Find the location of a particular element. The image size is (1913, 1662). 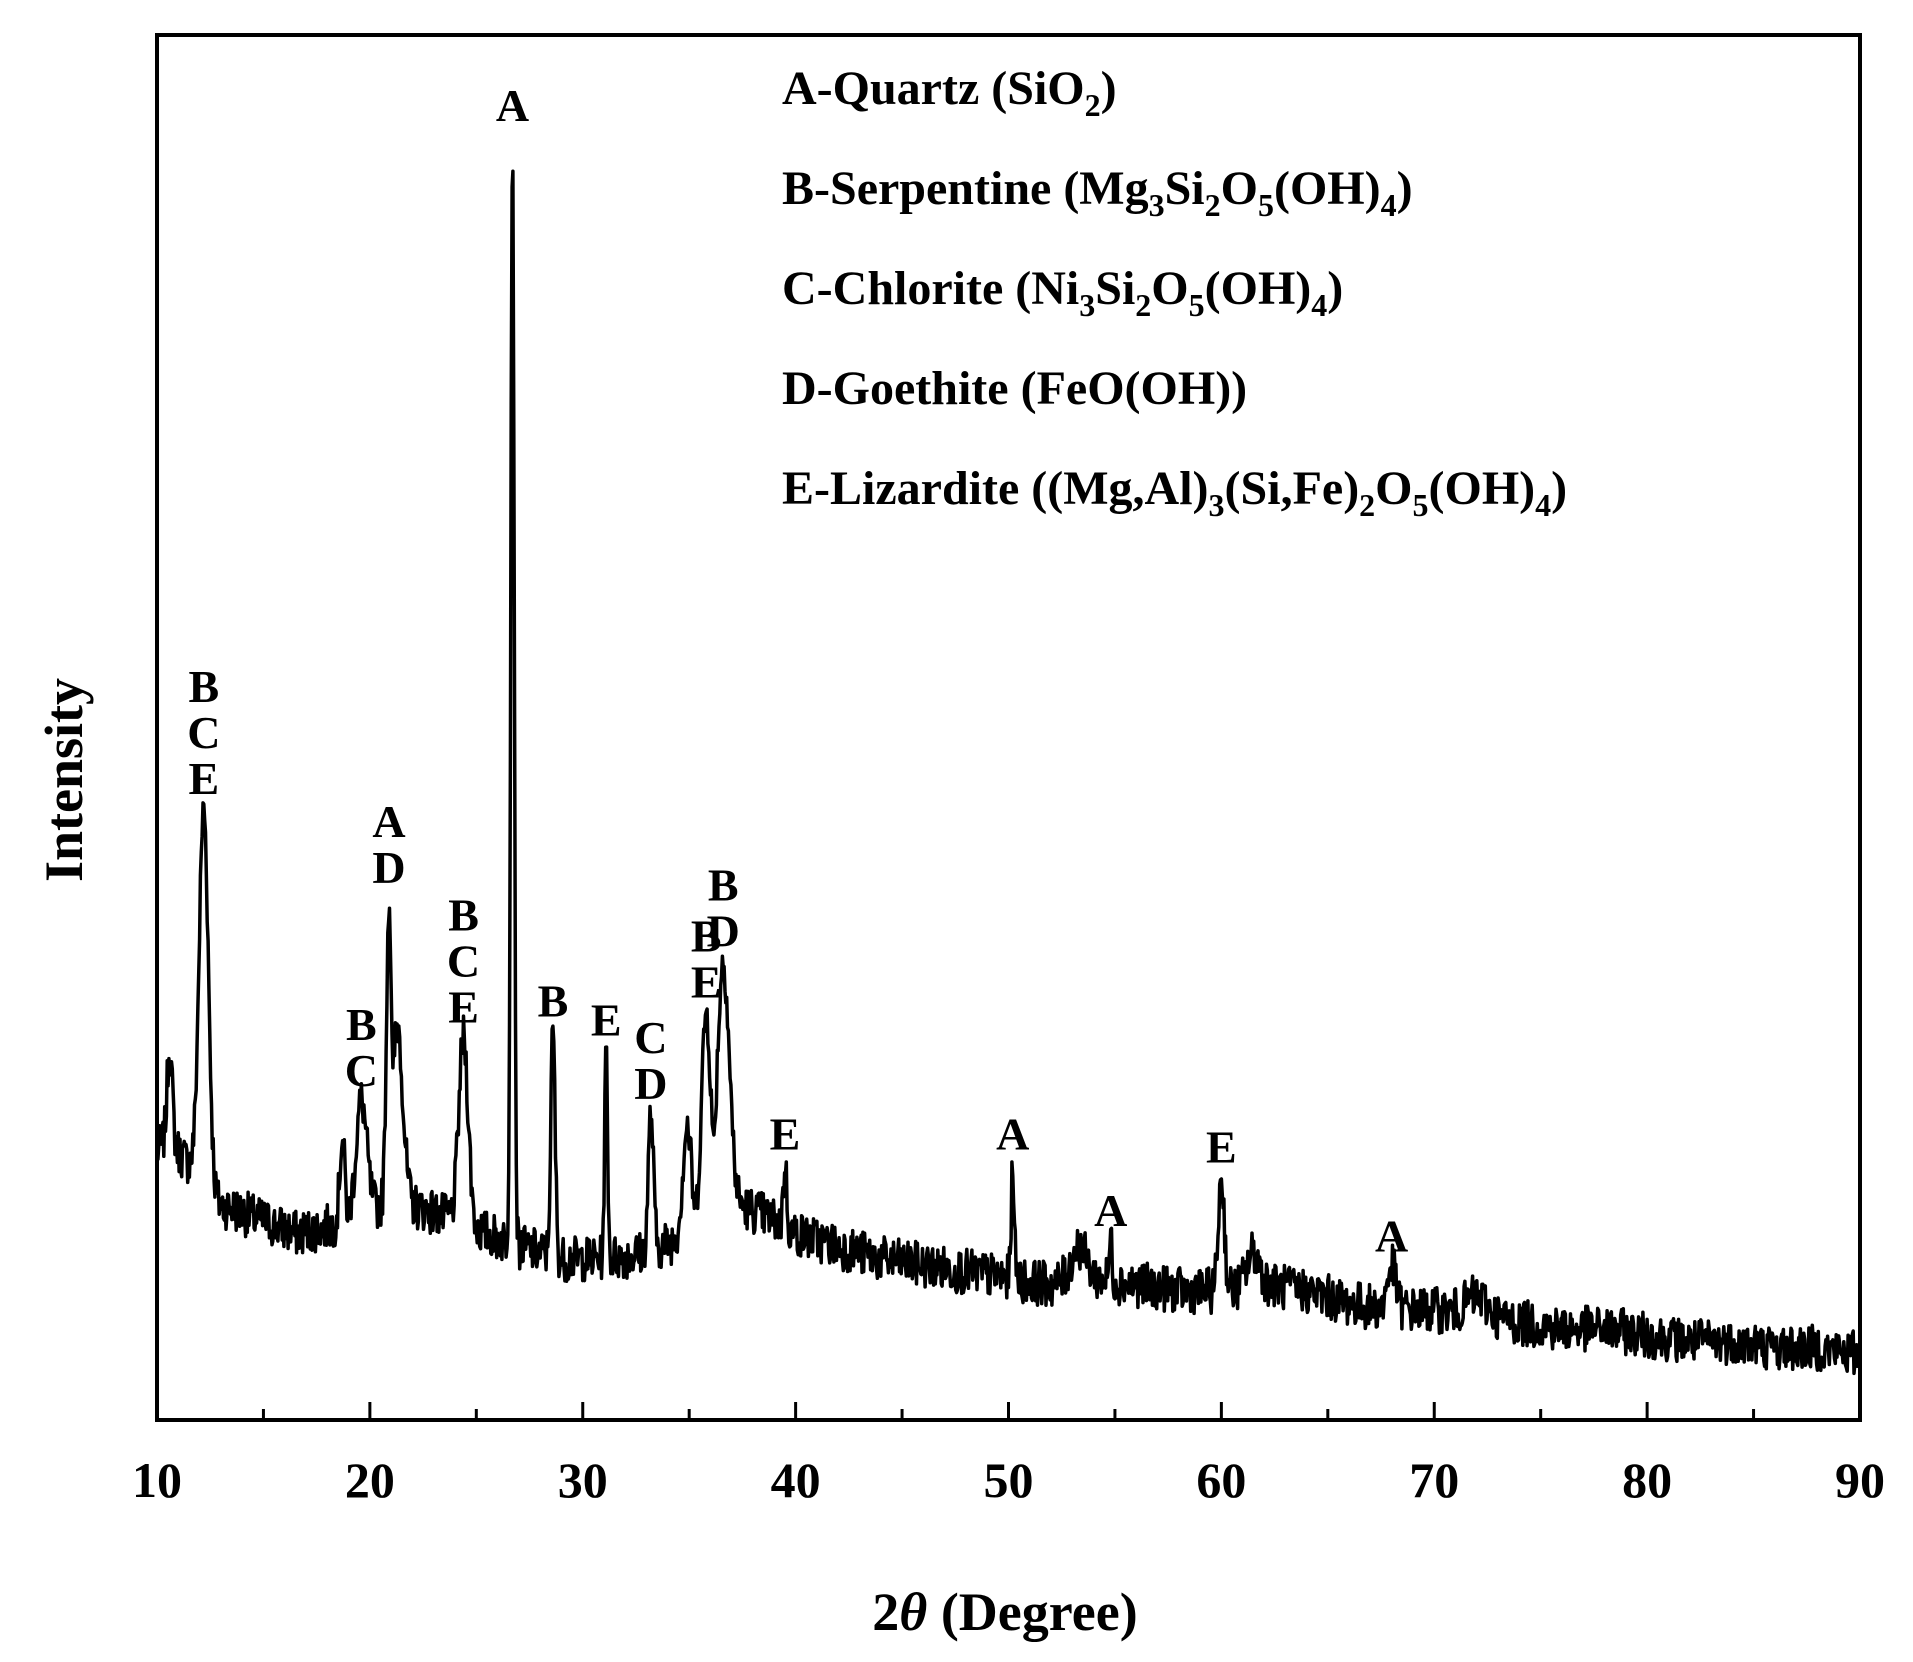

x-axis-label-prefix: 2 is located at coordinates (885, 1612).